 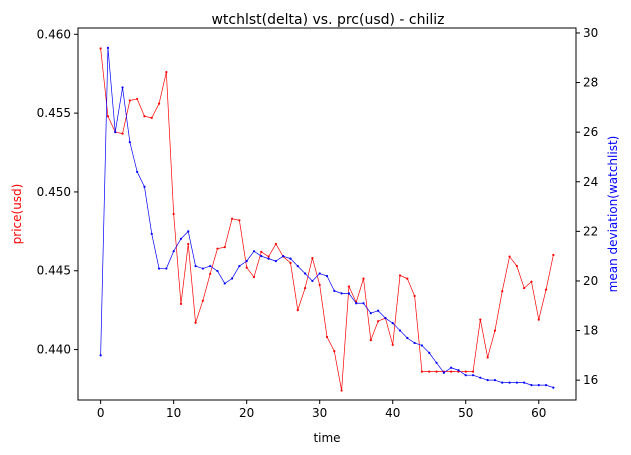 What do you see at coordinates (590, 83) in the screenshot?
I see `y-right-tick-label: 28` at bounding box center [590, 83].